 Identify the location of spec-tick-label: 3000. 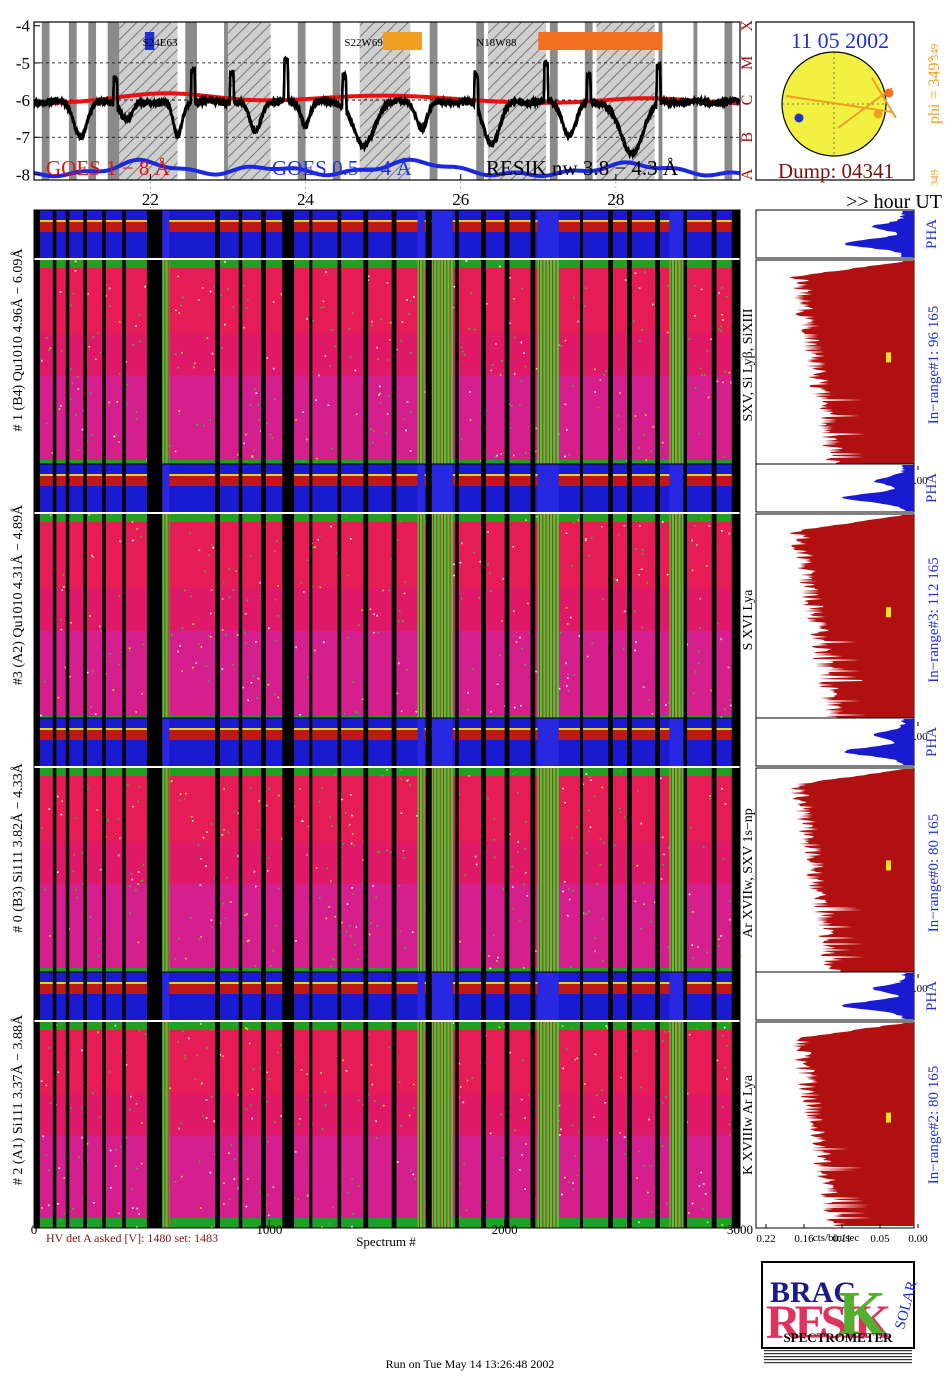
(740, 1229).